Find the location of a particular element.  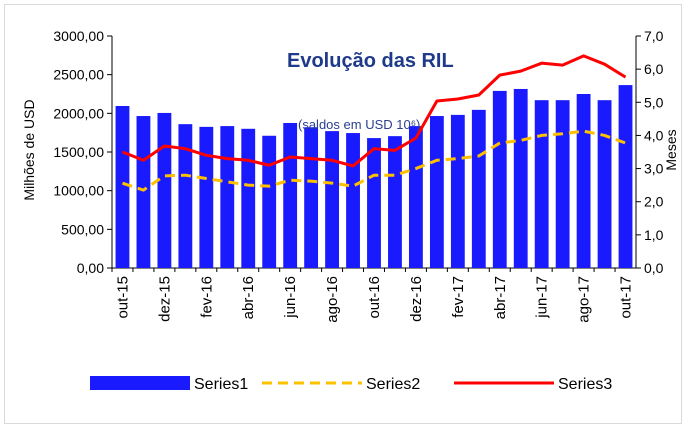

x-tick-label: jun-17 is located at coordinates (542, 297).